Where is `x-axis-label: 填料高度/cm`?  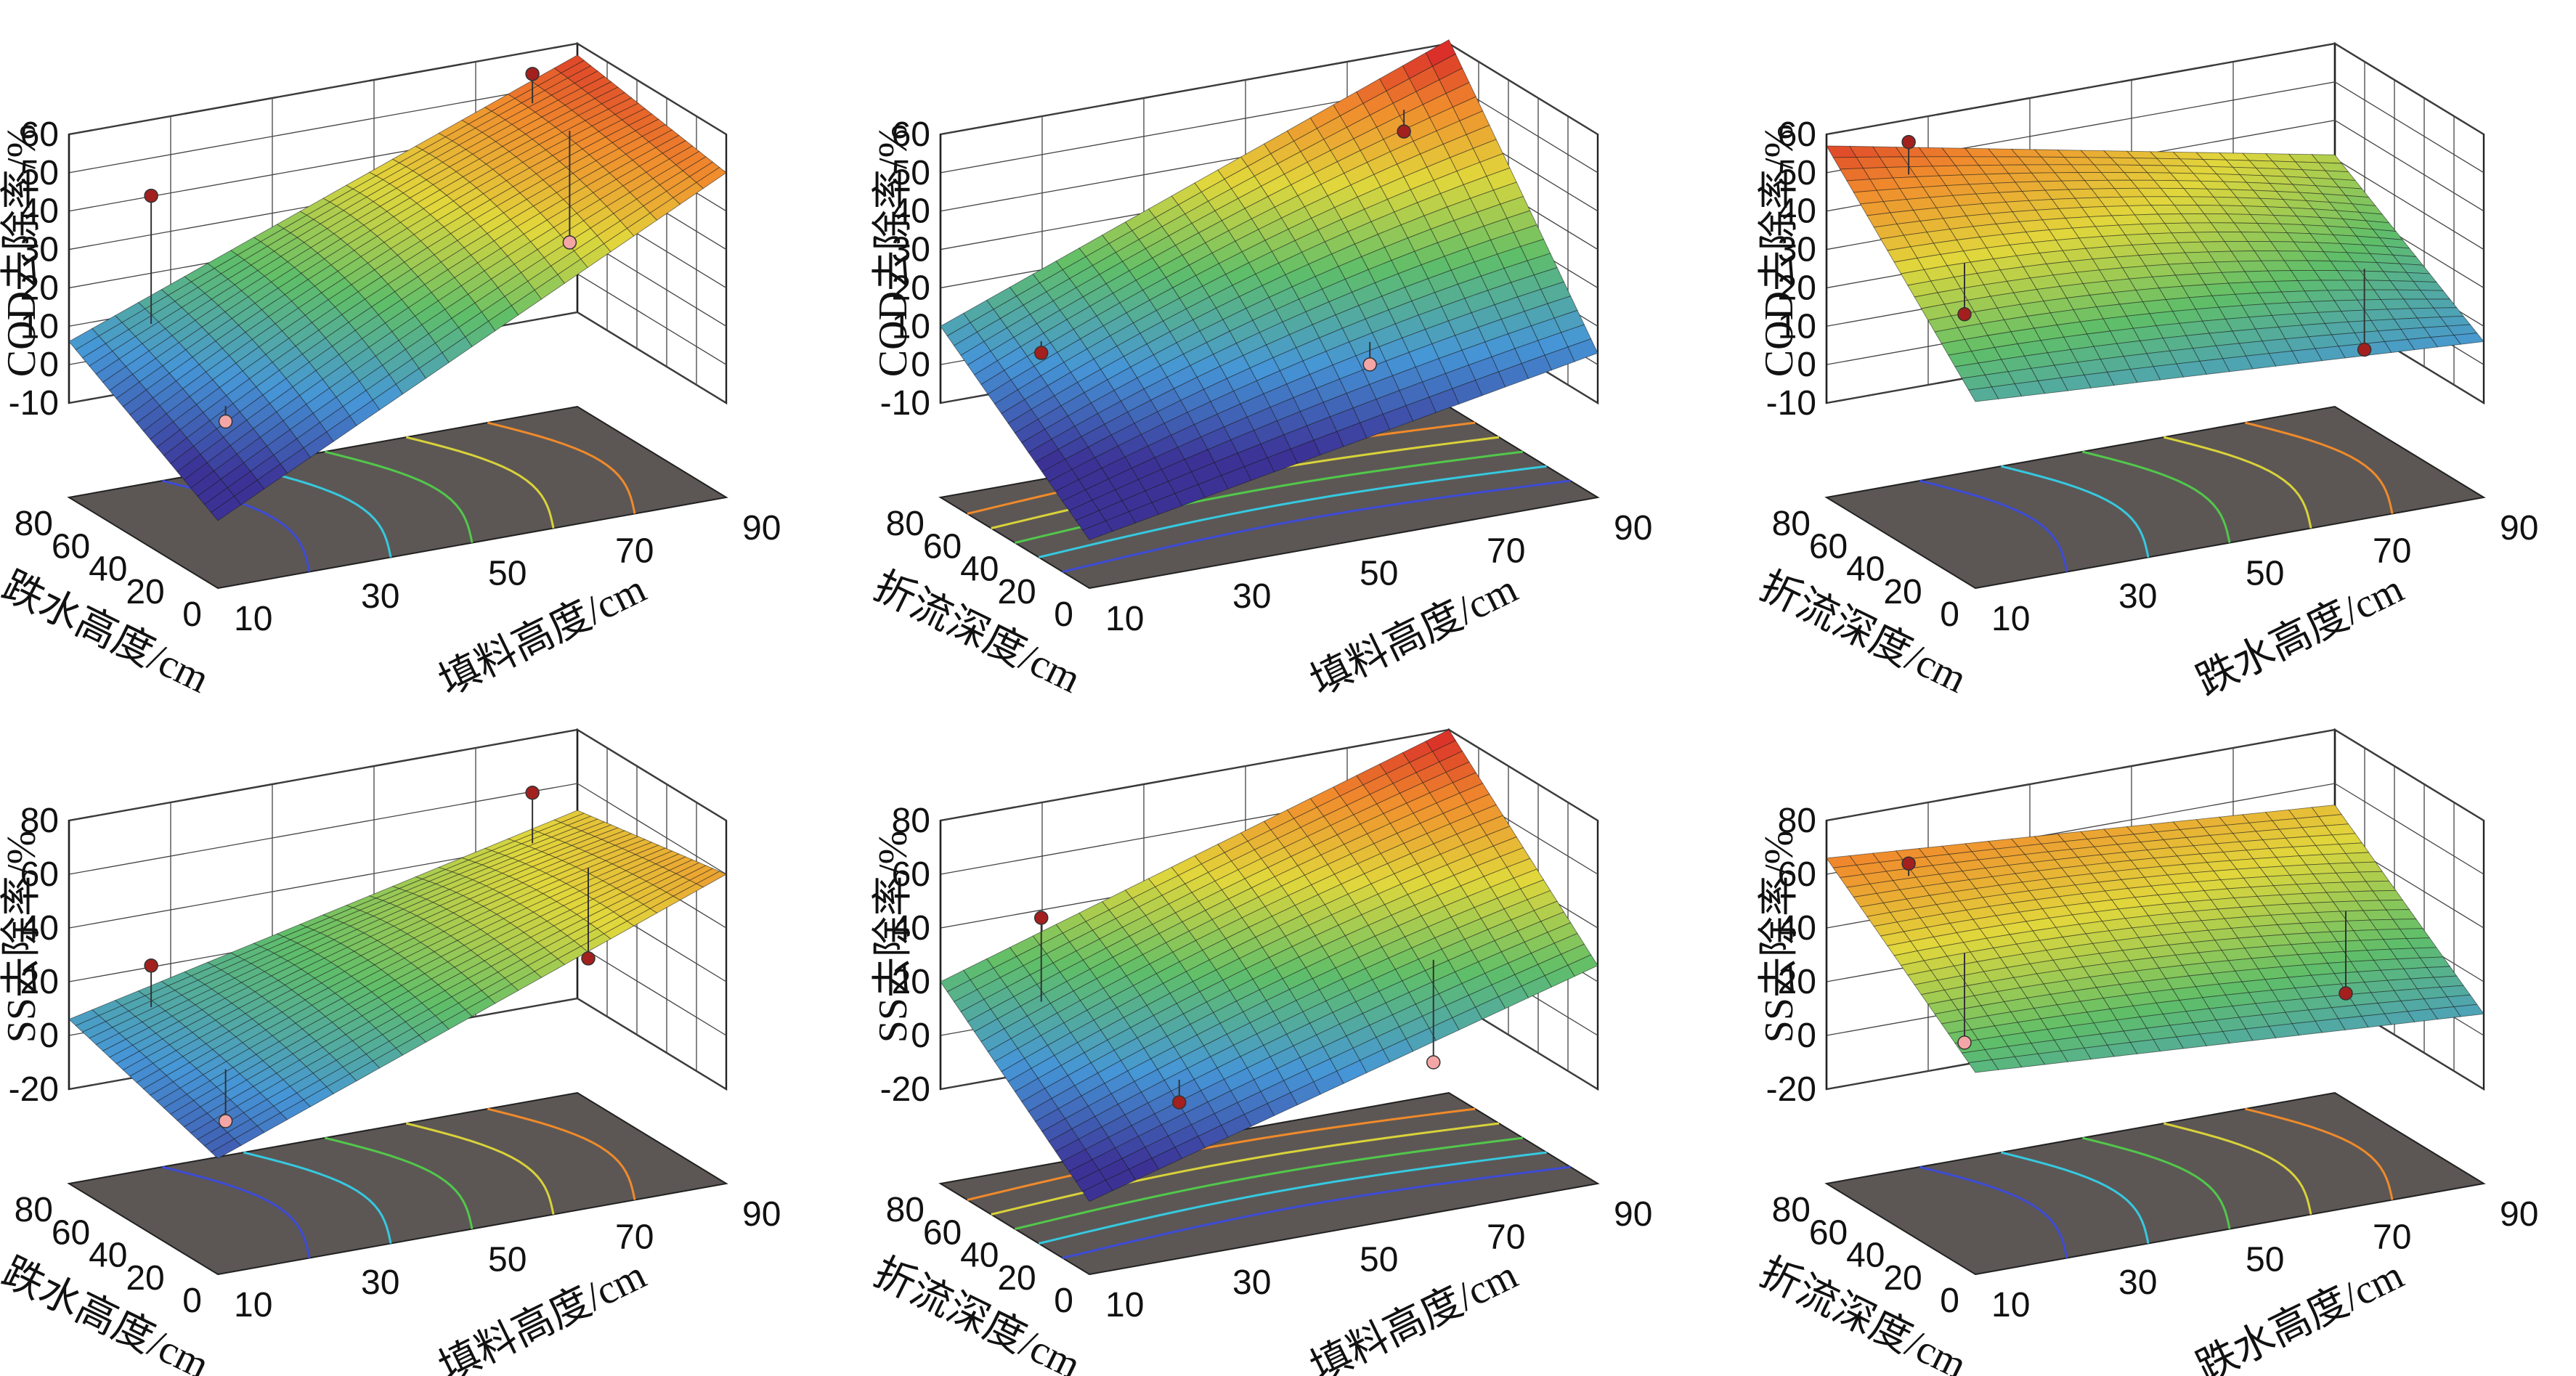 x-axis-label: 填料高度/cm is located at coordinates (1414, 1314).